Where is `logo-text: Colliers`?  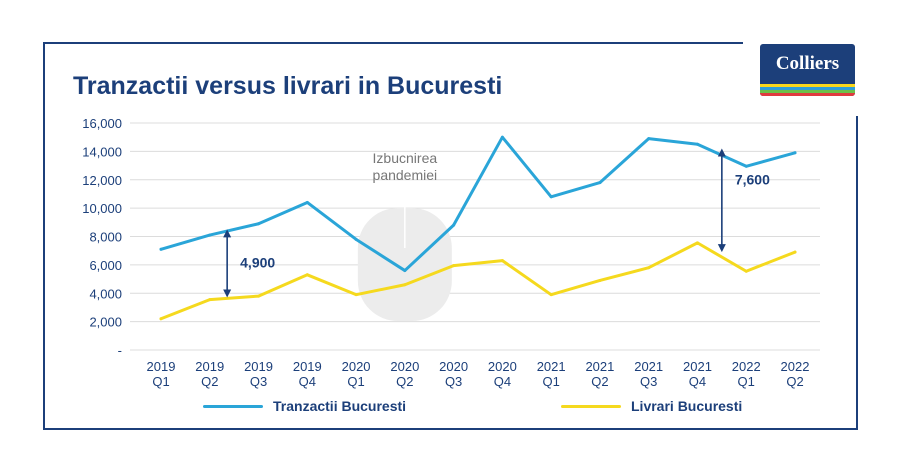 logo-text: Colliers is located at coordinates (807, 63).